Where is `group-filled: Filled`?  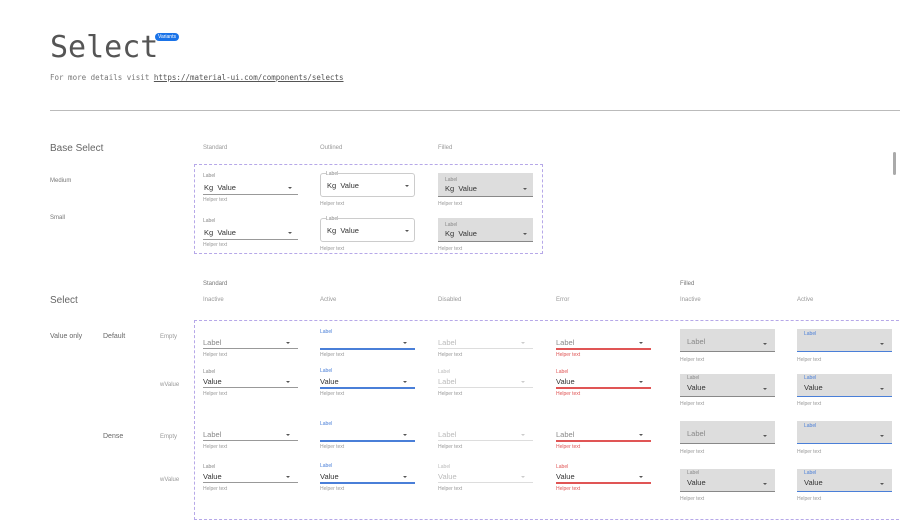
group-filled: Filled is located at coordinates (687, 284).